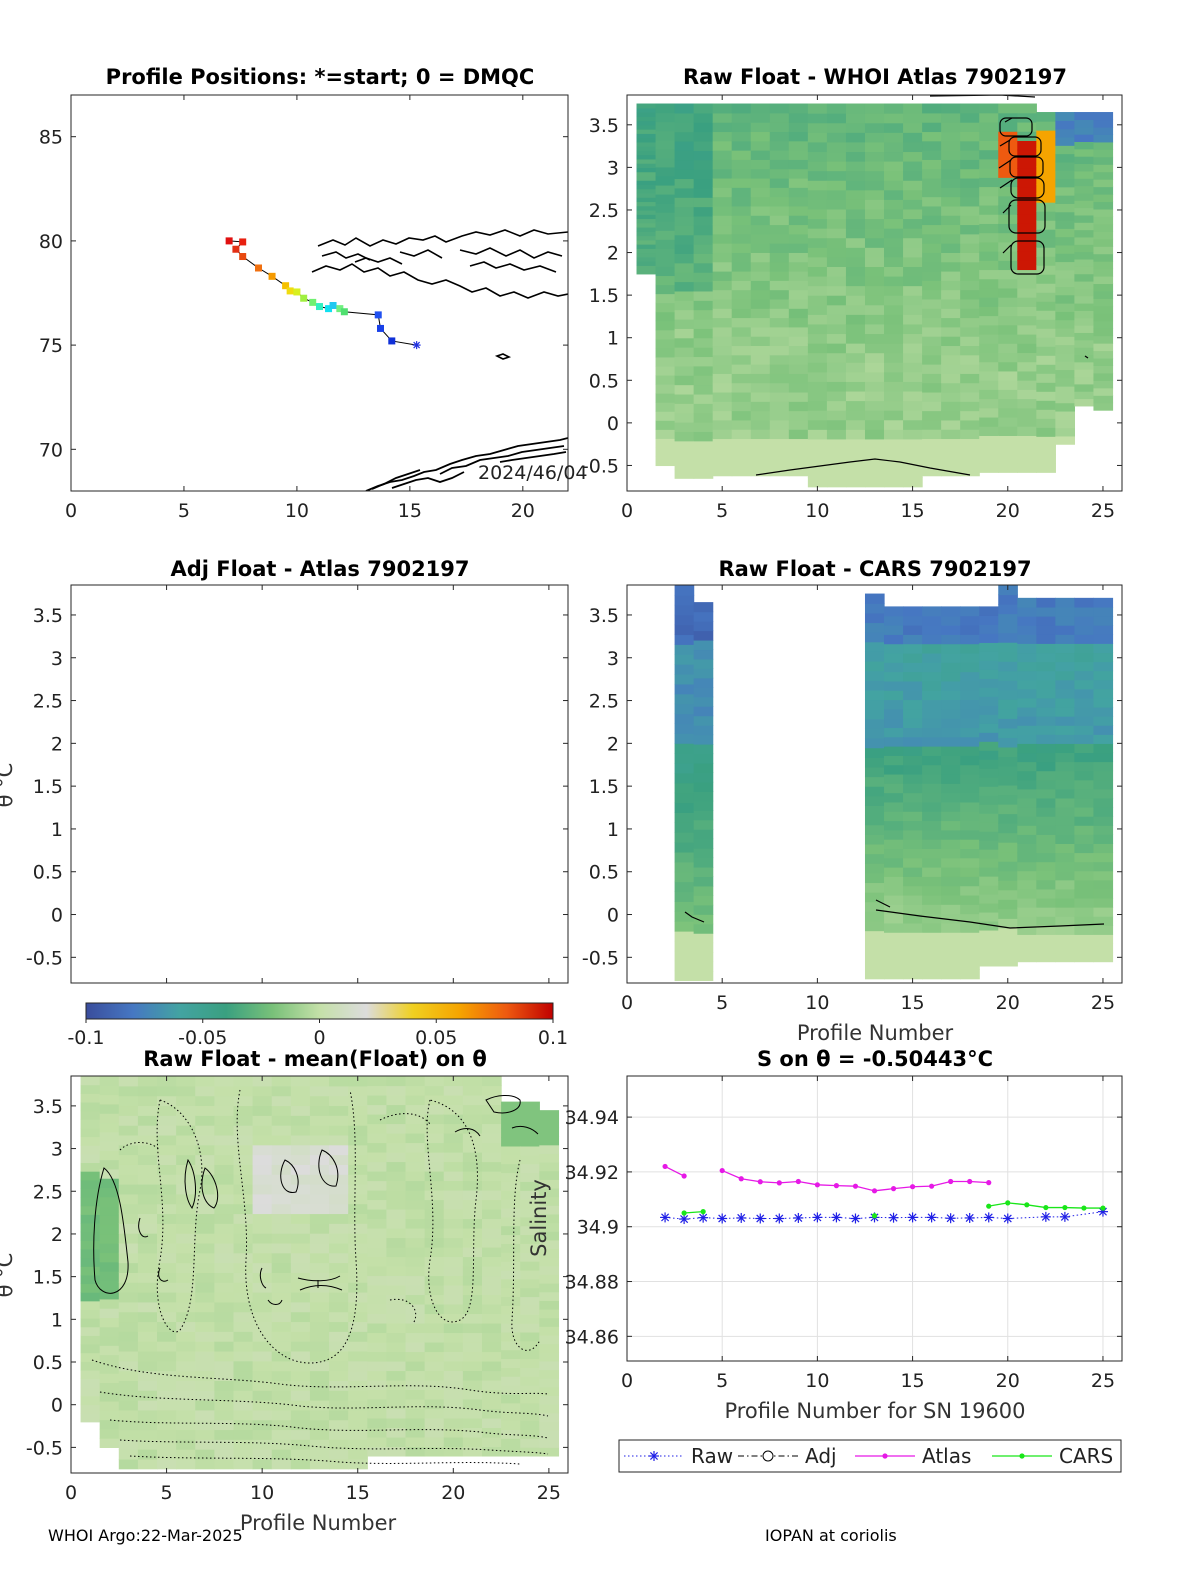 The height and width of the screenshot is (1575, 1200). I want to click on mean-y-tick-label: 0.5, so click(48, 1363).